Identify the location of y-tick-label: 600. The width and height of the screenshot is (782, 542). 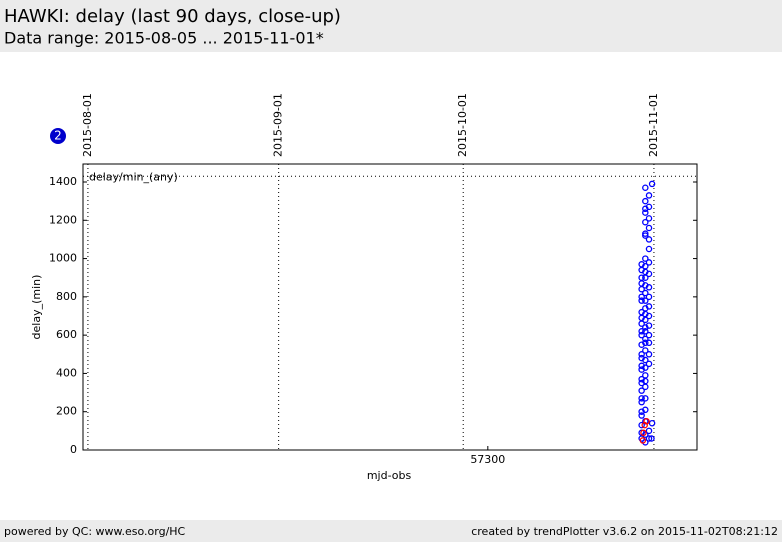
(66, 334).